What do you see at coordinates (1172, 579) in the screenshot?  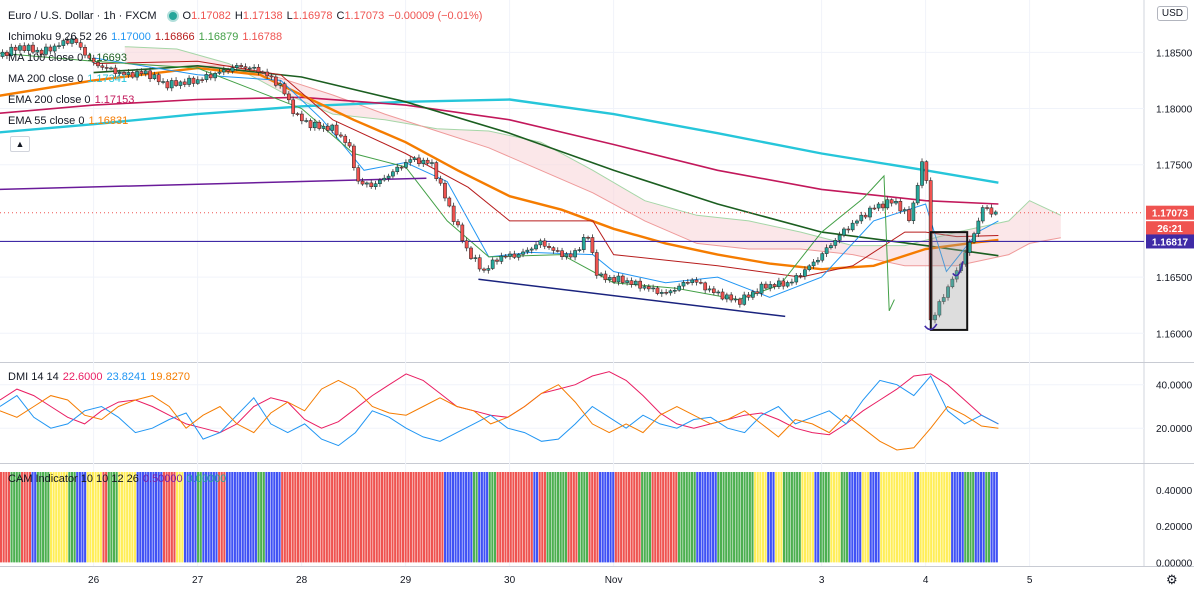 I see `gear-icon: ⚙` at bounding box center [1172, 579].